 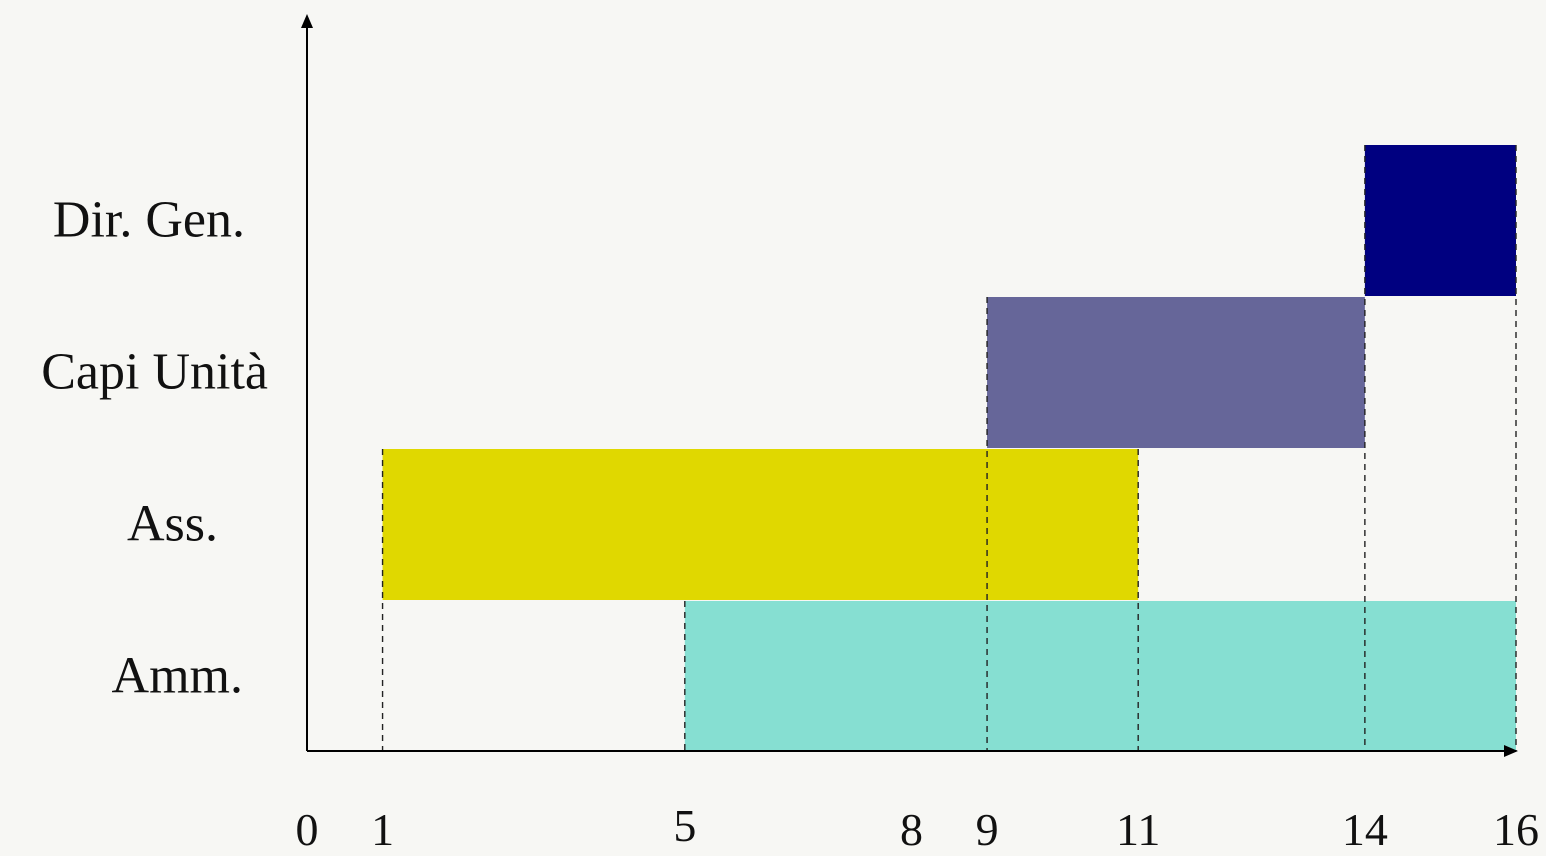 I want to click on x-tick-label-5: 11, so click(x=1138, y=829).